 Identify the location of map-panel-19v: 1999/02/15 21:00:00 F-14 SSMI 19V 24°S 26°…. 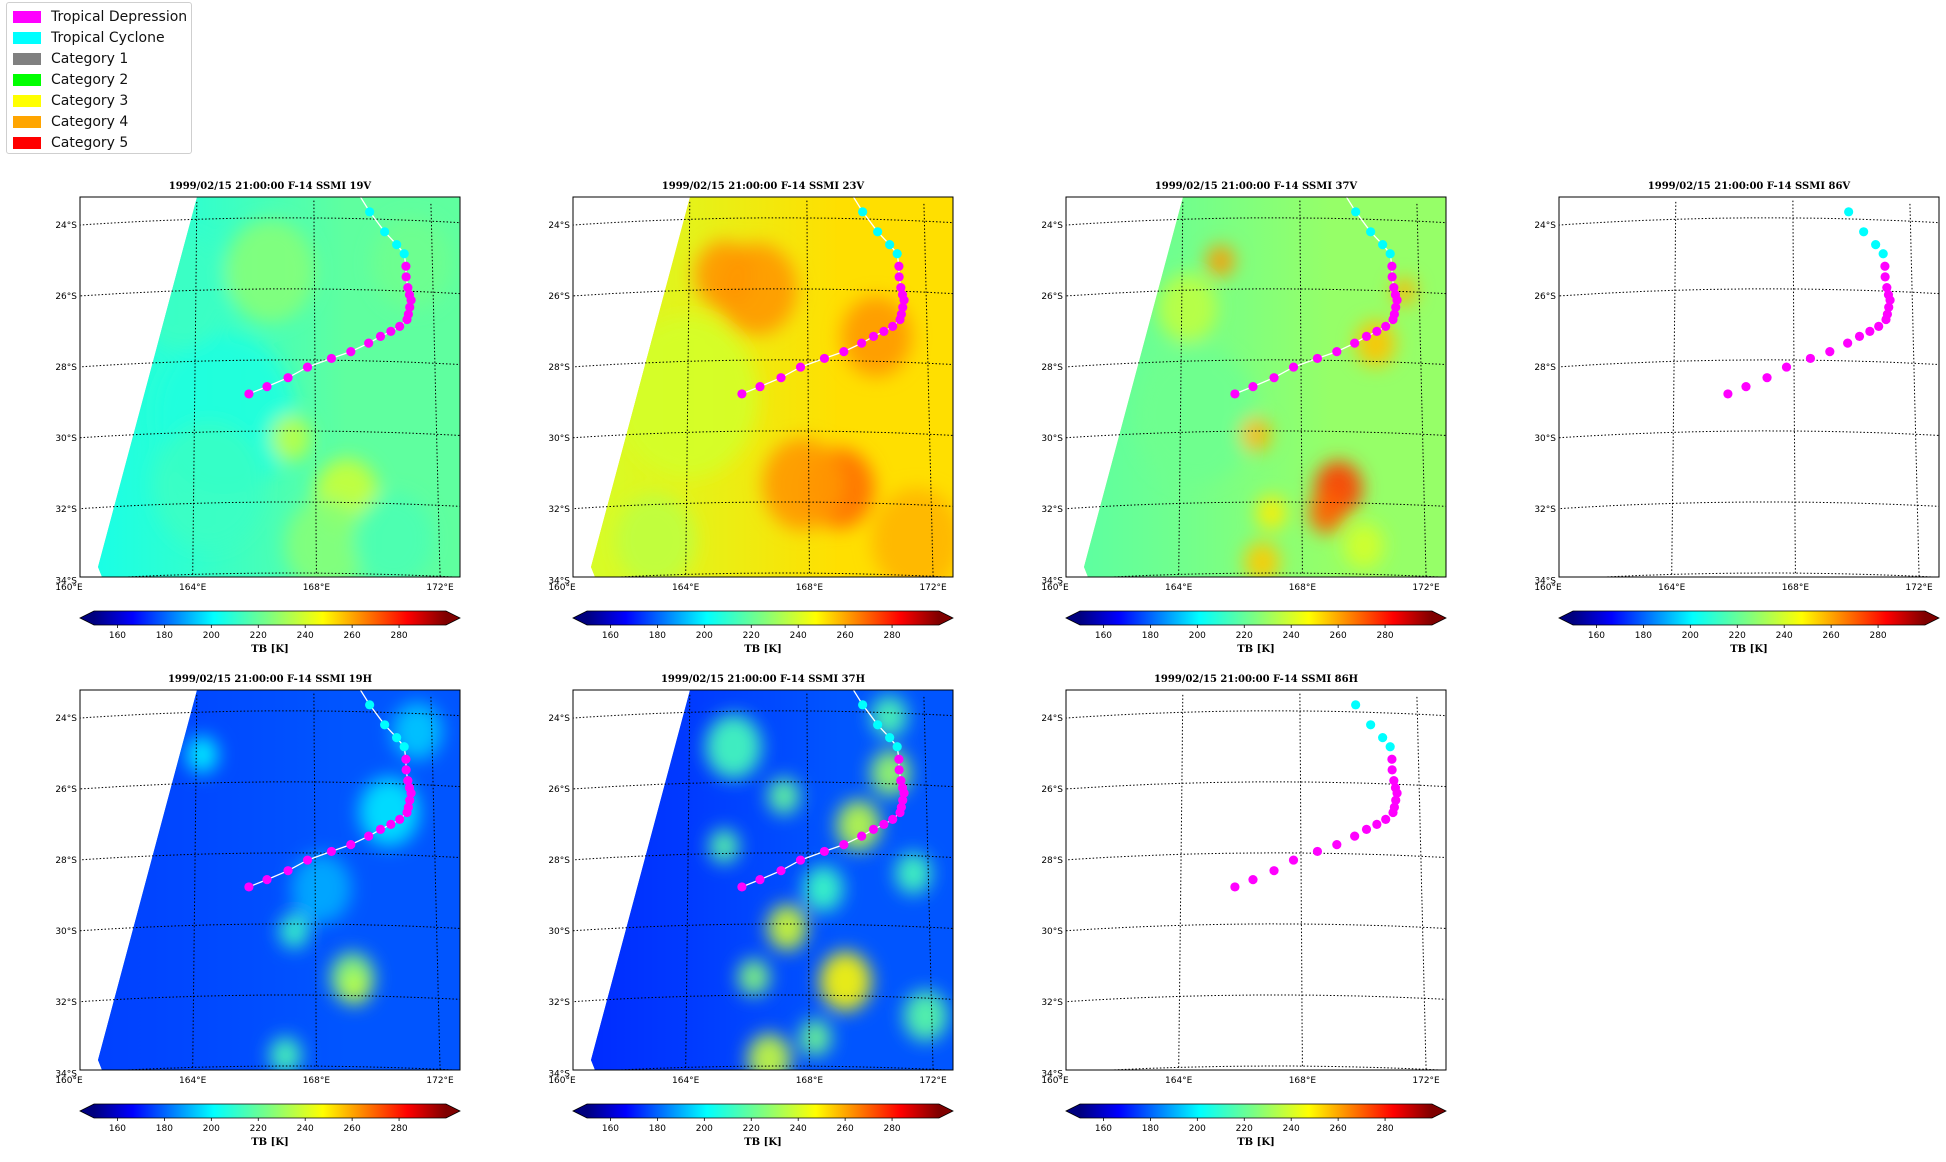
(258, 418).